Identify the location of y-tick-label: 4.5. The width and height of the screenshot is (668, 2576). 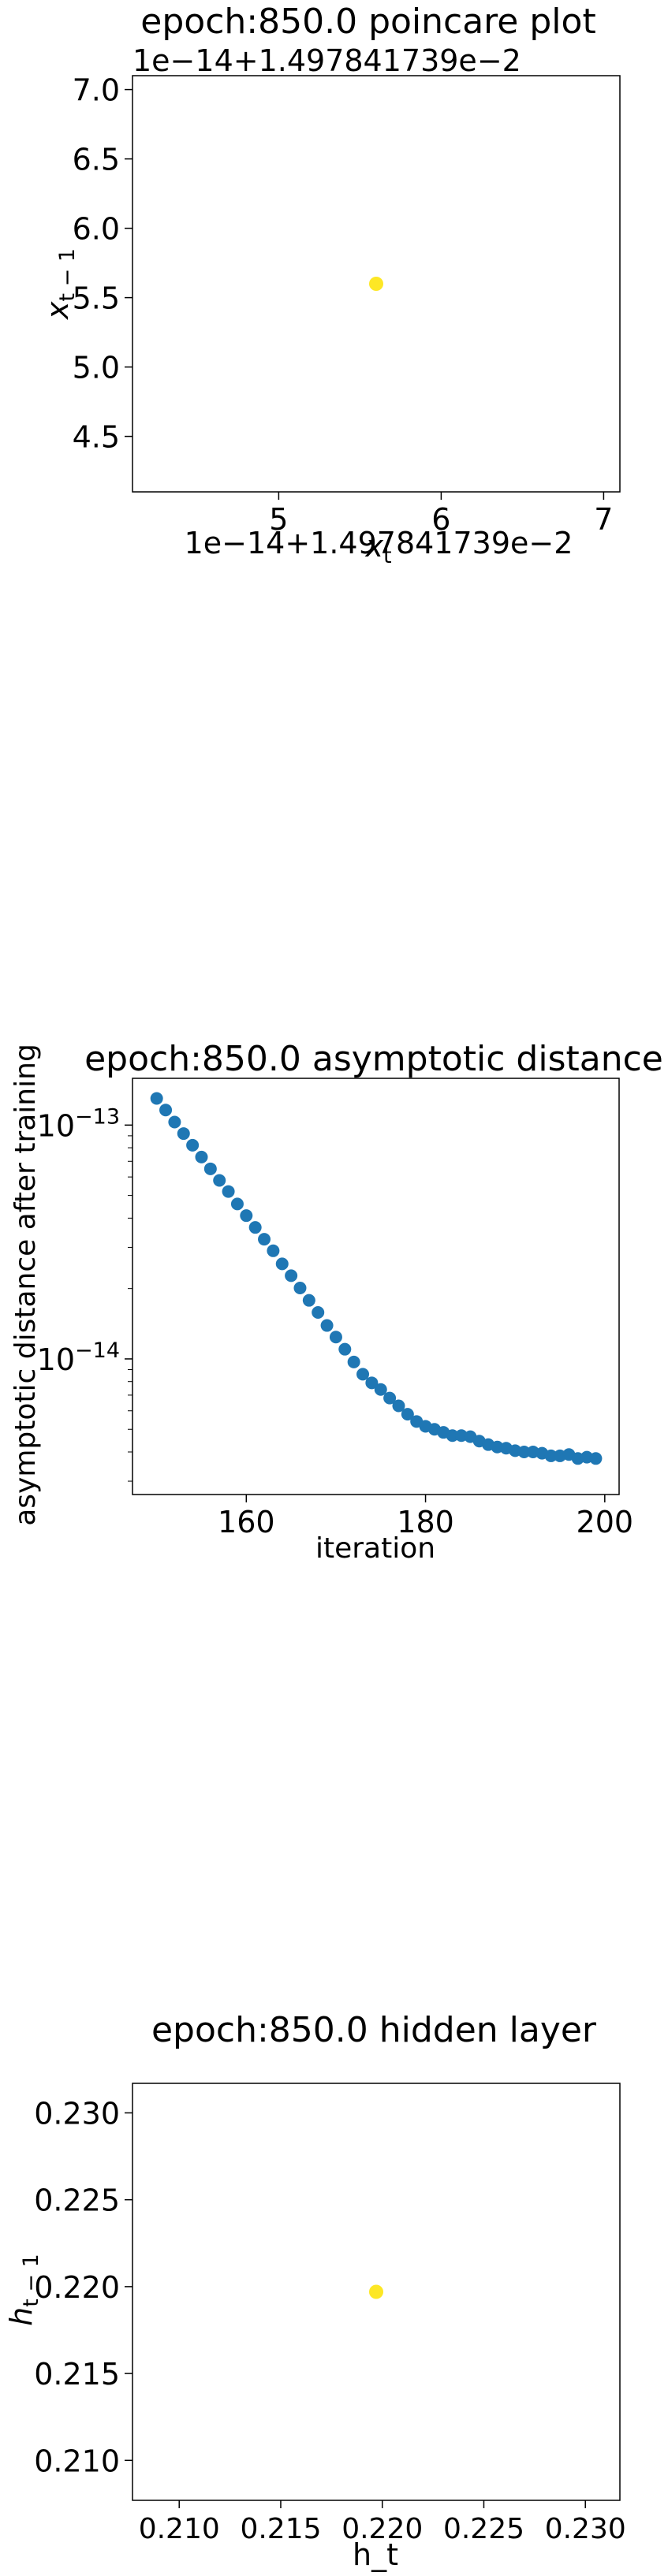
(96, 437).